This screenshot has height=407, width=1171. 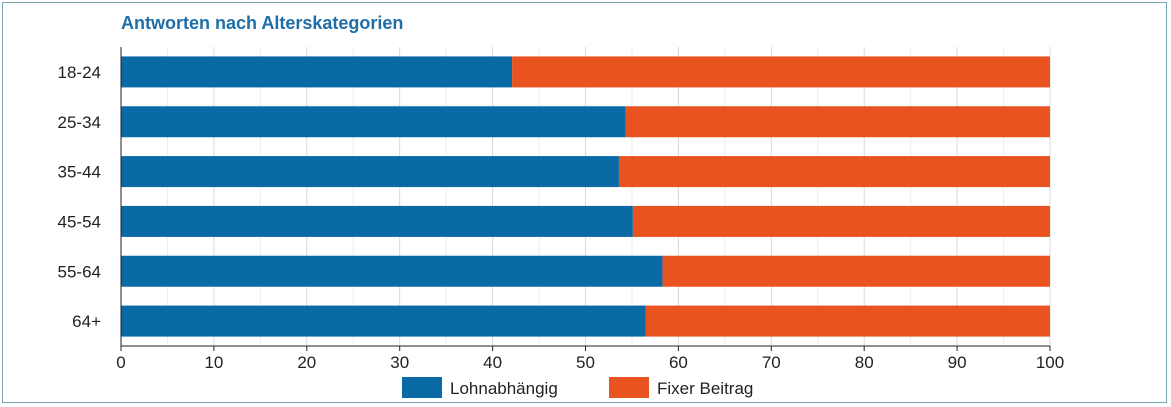 I want to click on legend-label: Lohnabhängig, so click(x=504, y=388).